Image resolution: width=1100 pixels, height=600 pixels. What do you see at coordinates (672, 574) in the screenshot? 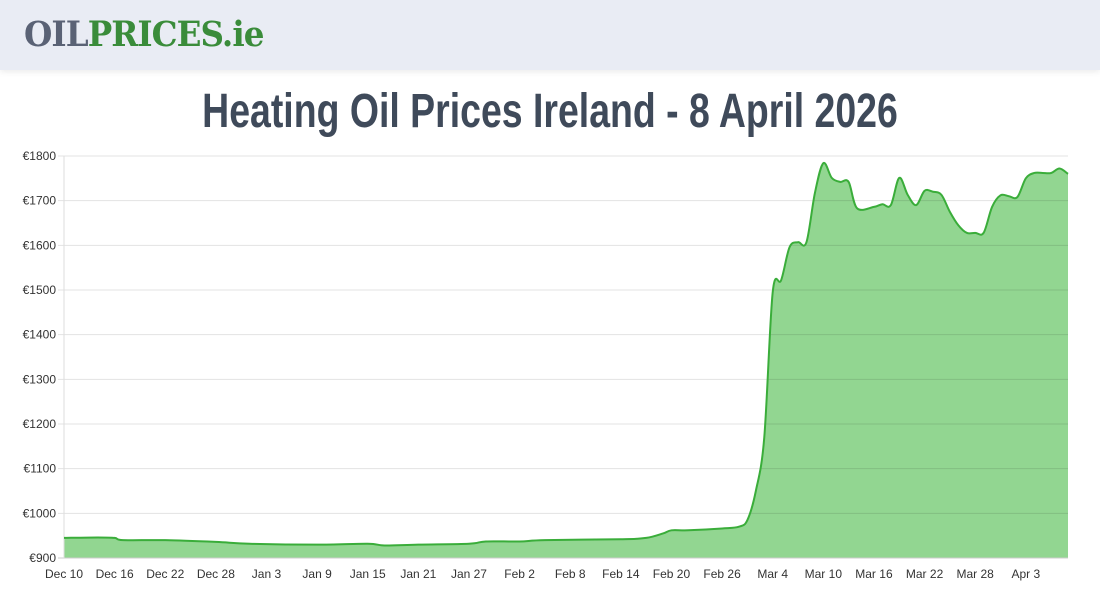
I see `x-tick-label: Feb 20` at bounding box center [672, 574].